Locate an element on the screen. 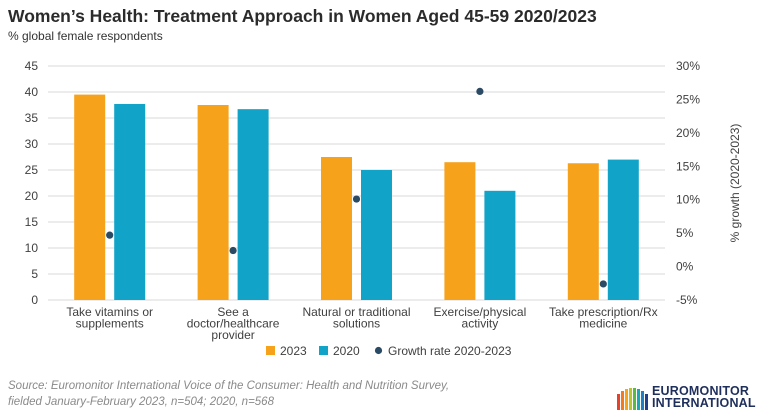 The width and height of the screenshot is (780, 414). y-tick-label: 0 is located at coordinates (34, 300).